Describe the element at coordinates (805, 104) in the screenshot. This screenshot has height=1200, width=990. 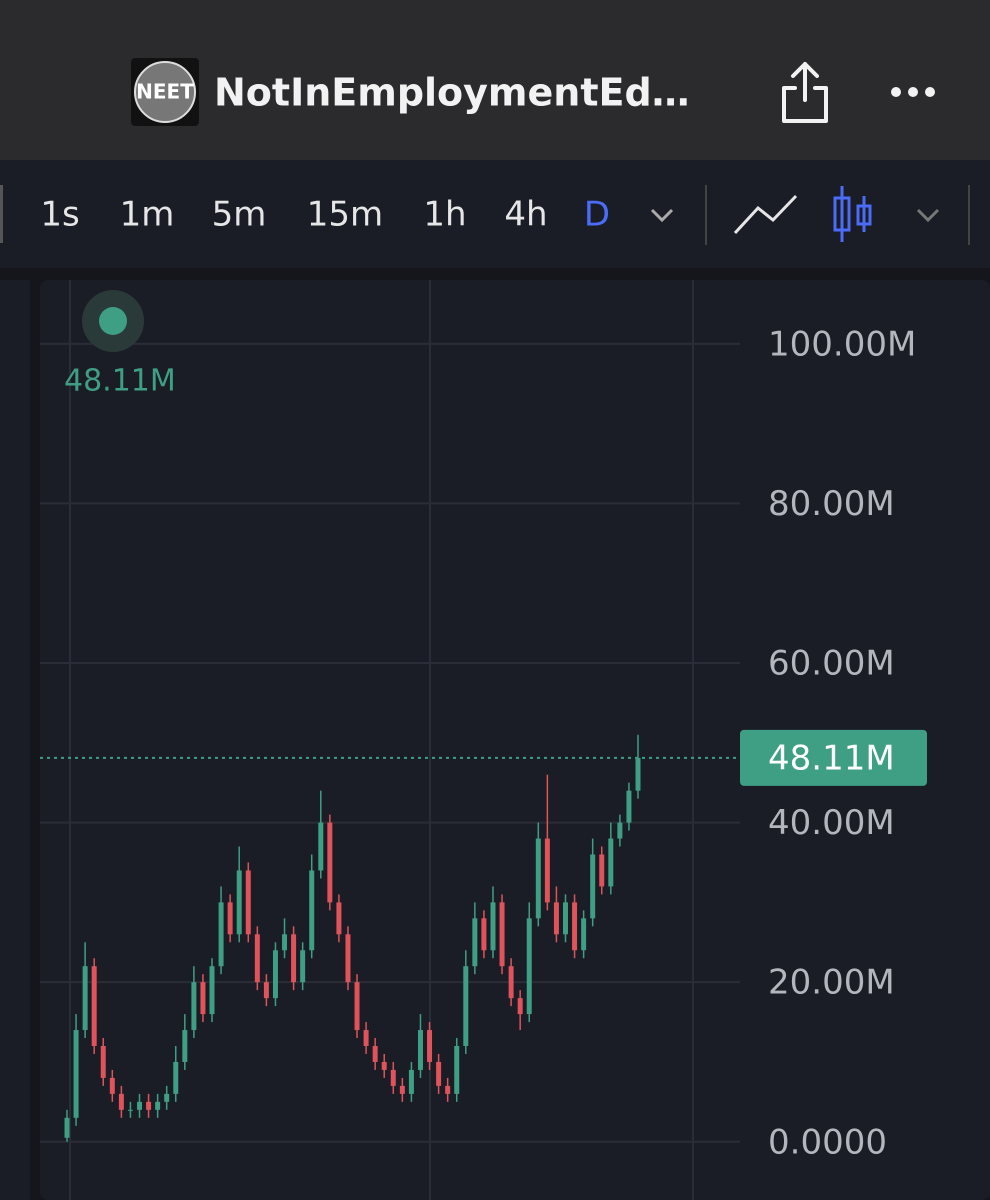
I see `share-box` at that location.